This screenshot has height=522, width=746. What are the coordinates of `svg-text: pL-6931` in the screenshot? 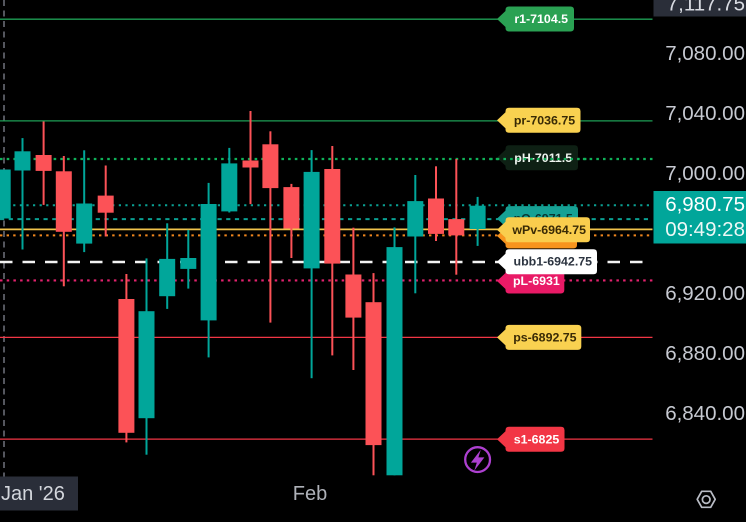 It's located at (536, 281).